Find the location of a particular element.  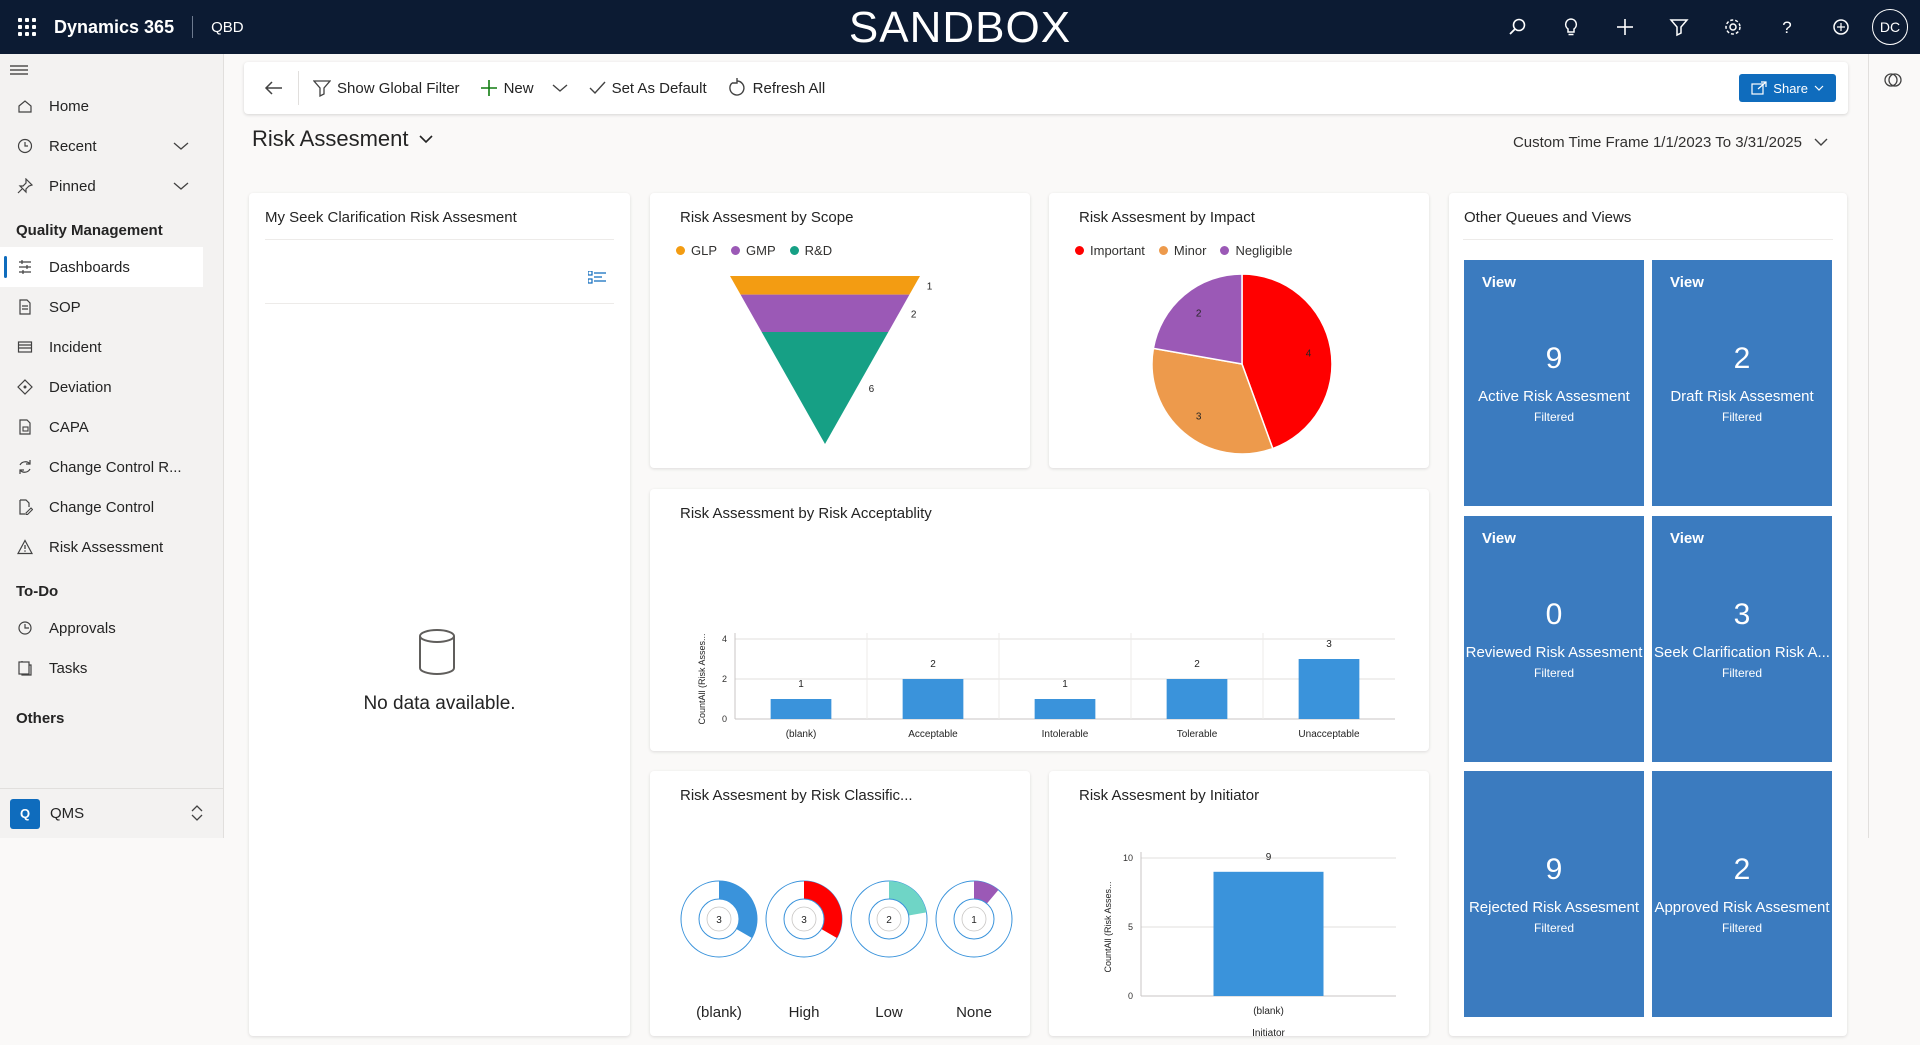

sidebar-item-tasks: Tasks is located at coordinates (111, 668).